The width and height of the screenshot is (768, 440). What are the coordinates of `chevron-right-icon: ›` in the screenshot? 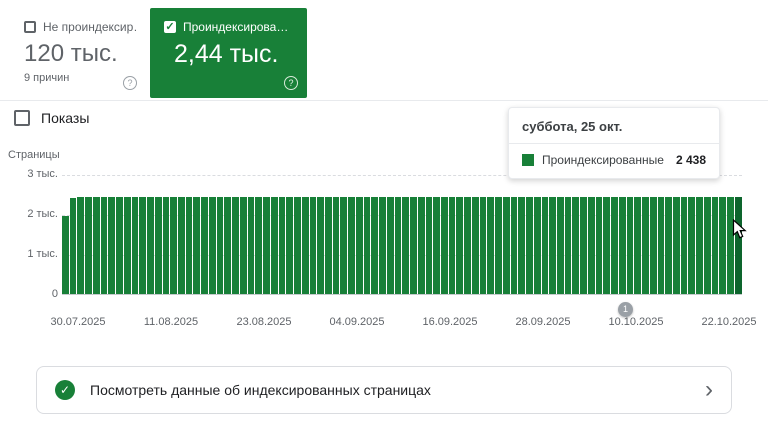 It's located at (709, 389).